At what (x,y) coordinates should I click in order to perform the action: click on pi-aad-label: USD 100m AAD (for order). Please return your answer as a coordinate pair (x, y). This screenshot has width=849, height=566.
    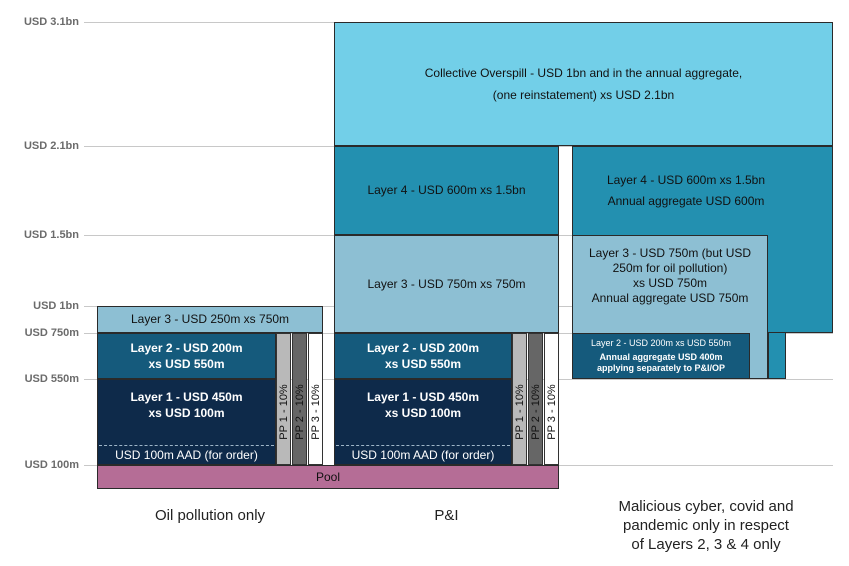
    Looking at the image, I should click on (423, 454).